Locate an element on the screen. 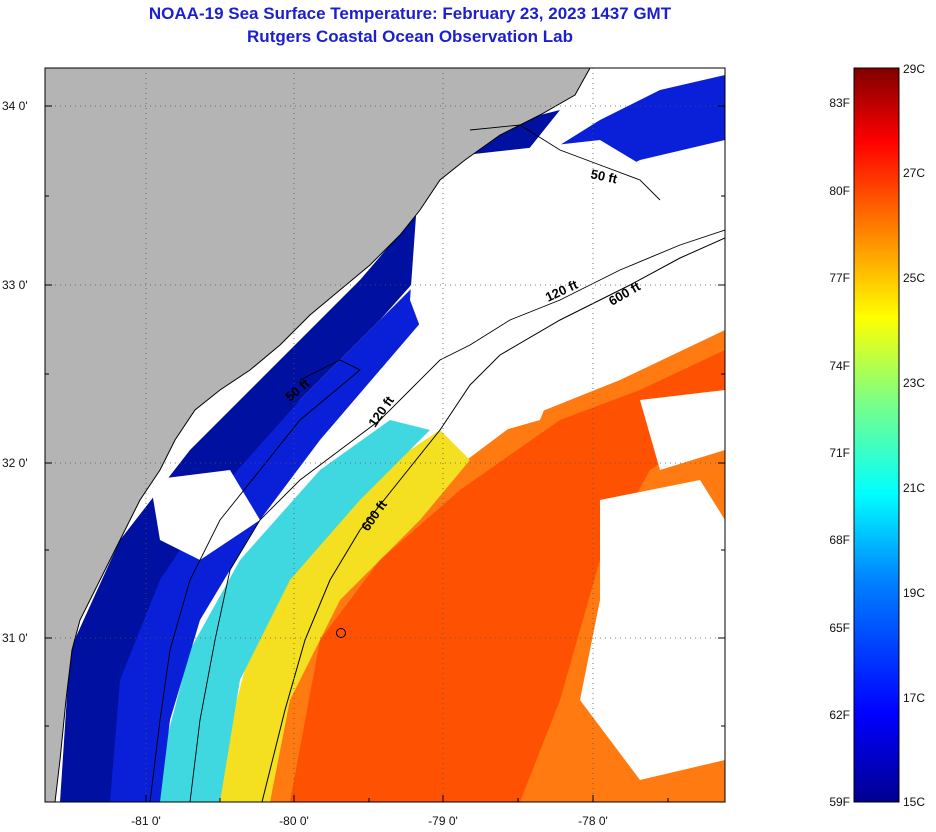 This screenshot has height=832, width=936. colorbar-celsius-labels: 29C 27C 25C 23C 21C 19C 17C 15C is located at coordinates (914, 435).